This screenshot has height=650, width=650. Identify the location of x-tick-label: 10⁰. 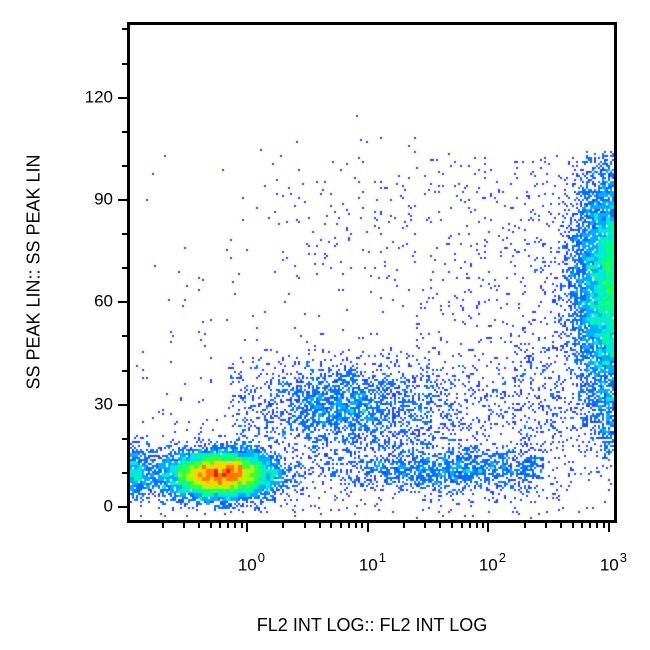
(251, 562).